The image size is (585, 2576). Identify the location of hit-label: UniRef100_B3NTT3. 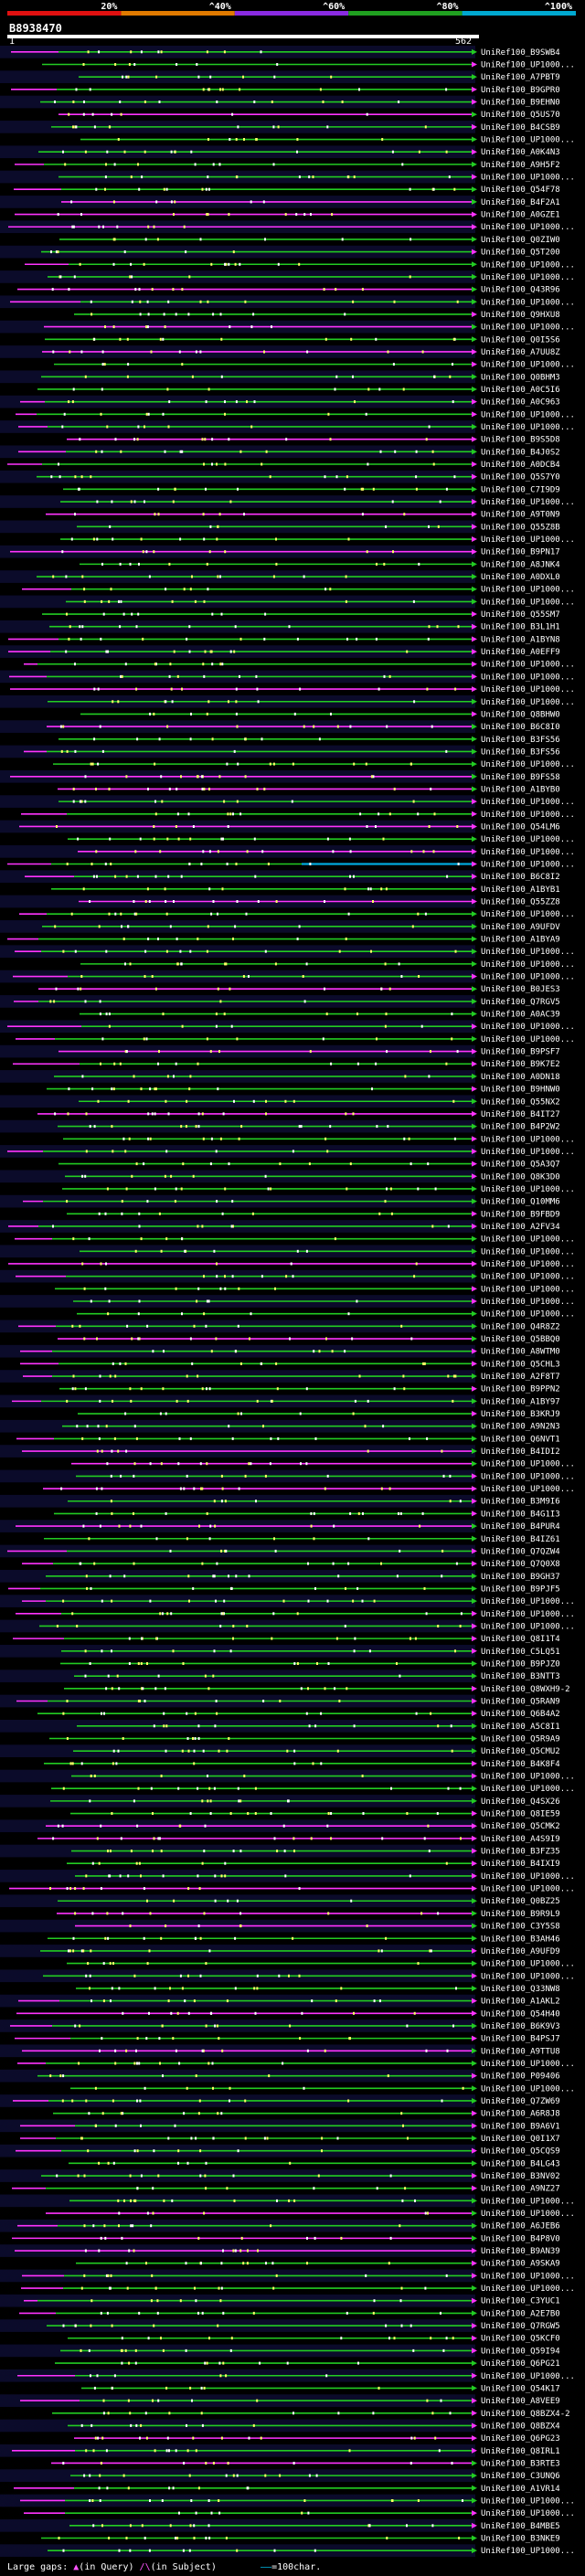
(520, 1676).